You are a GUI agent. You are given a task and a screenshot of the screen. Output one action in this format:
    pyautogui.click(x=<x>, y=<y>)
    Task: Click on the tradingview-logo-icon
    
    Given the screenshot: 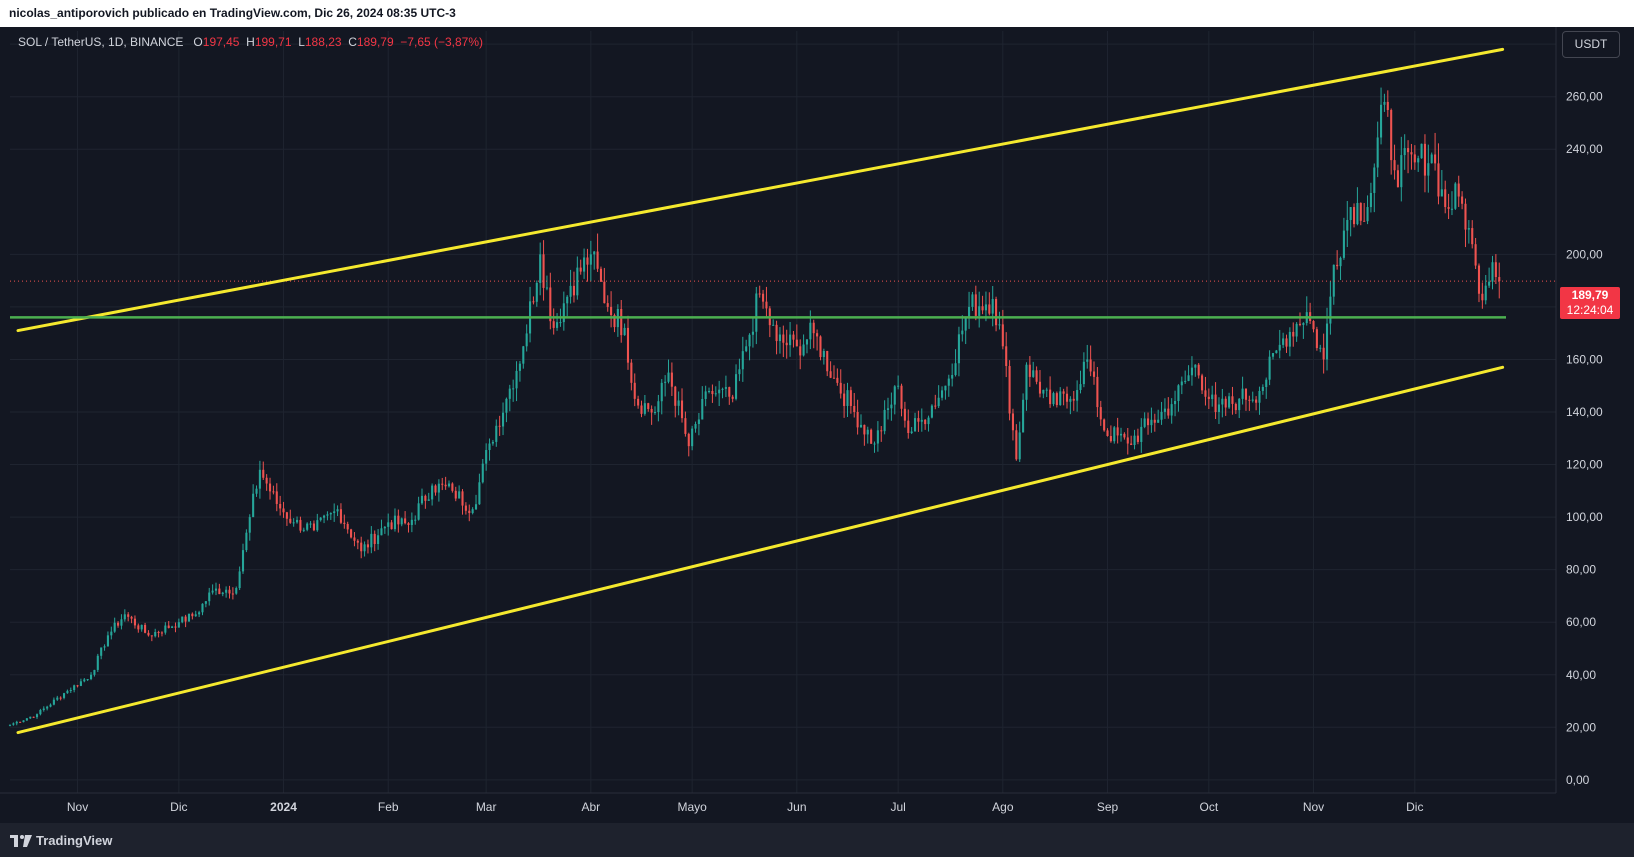 What is the action you would take?
    pyautogui.click(x=21, y=840)
    